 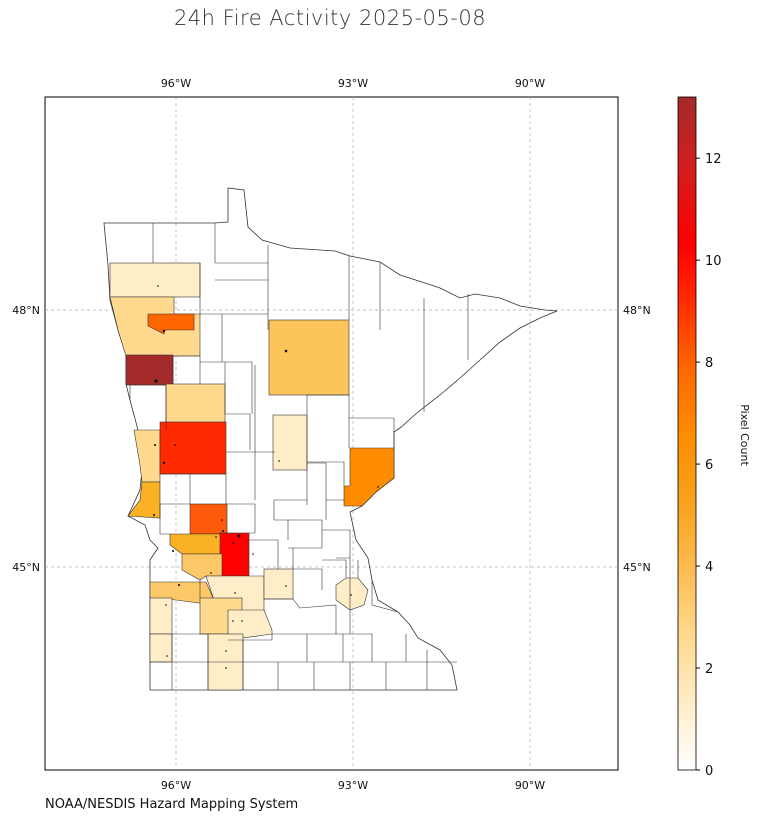 What do you see at coordinates (713, 159) in the screenshot?
I see `colorbar-tick-label: 12` at bounding box center [713, 159].